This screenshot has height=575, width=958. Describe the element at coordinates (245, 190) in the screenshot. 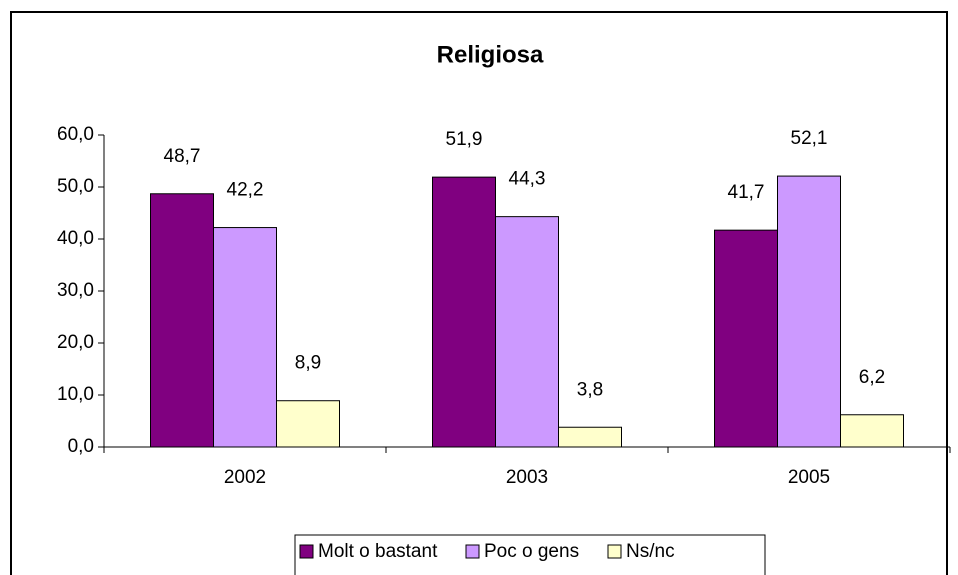

I see `value-label: 42,2` at that location.